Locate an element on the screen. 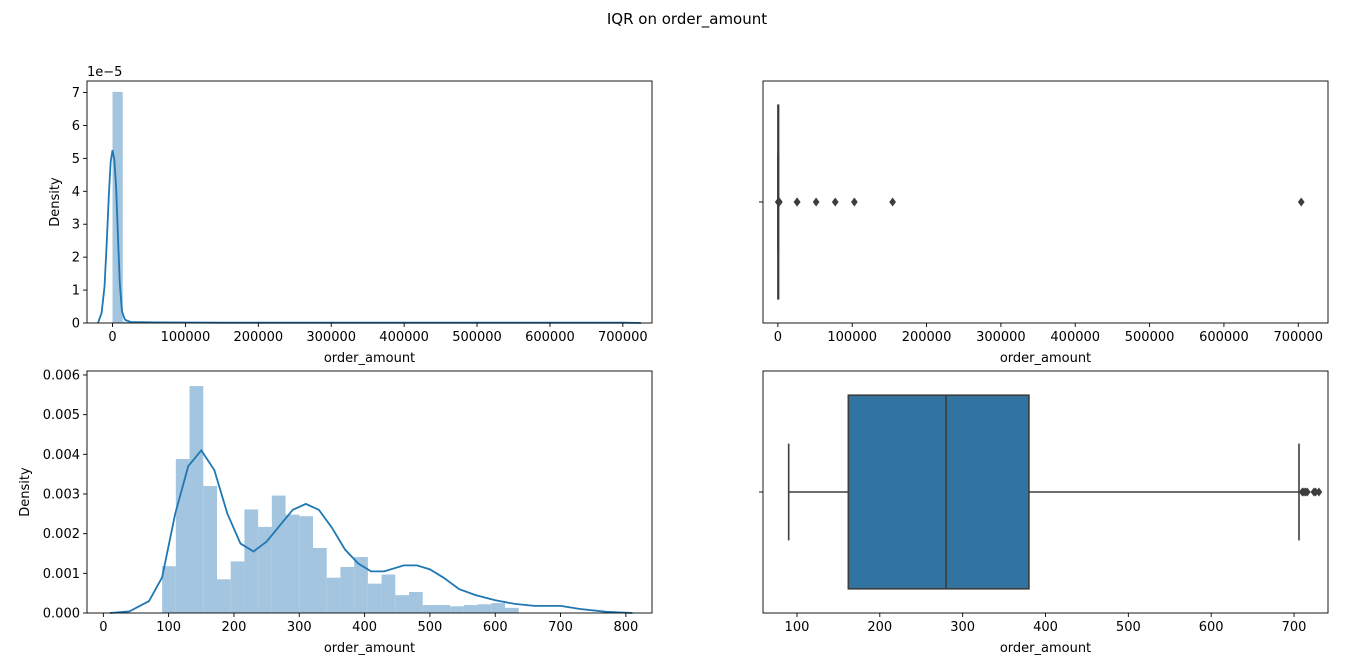 Image resolution: width=1355 pixels, height=668 pixels. x-tick-label: 600 is located at coordinates (495, 627).